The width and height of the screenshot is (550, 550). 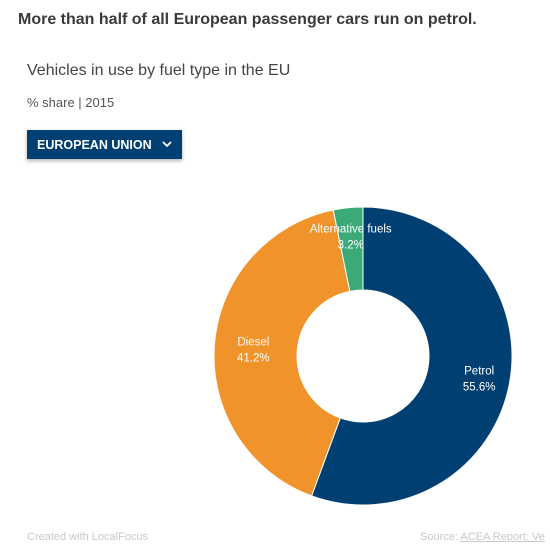 What do you see at coordinates (71, 102) in the screenshot?
I see `chart-subtitle: % share | 2015` at bounding box center [71, 102].